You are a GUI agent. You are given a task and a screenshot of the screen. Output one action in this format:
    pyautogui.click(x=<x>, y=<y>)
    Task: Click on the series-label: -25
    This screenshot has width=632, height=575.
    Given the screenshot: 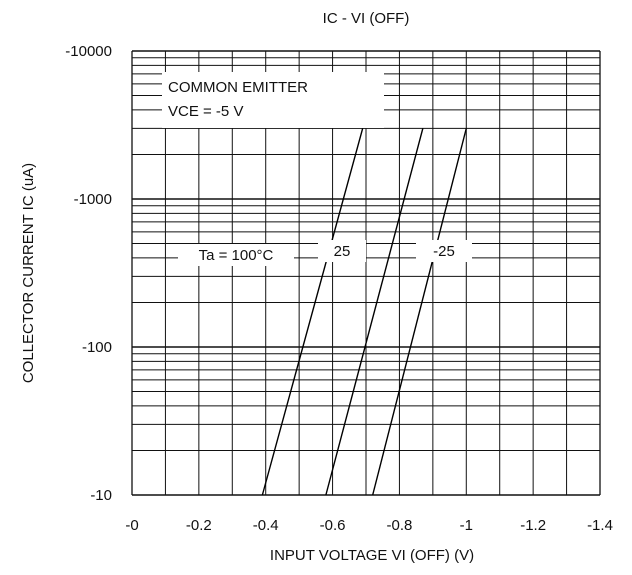 What is the action you would take?
    pyautogui.click(x=444, y=251)
    